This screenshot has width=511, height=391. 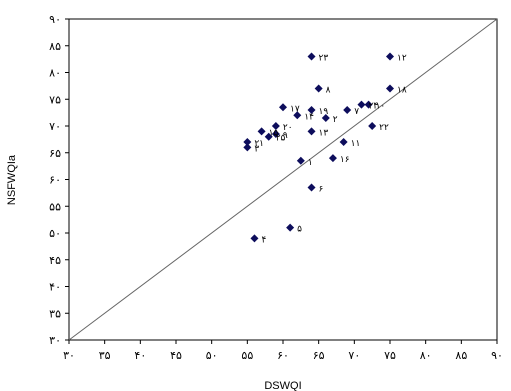 I want to click on y-tick-label: ۹۰, so click(x=55, y=19).